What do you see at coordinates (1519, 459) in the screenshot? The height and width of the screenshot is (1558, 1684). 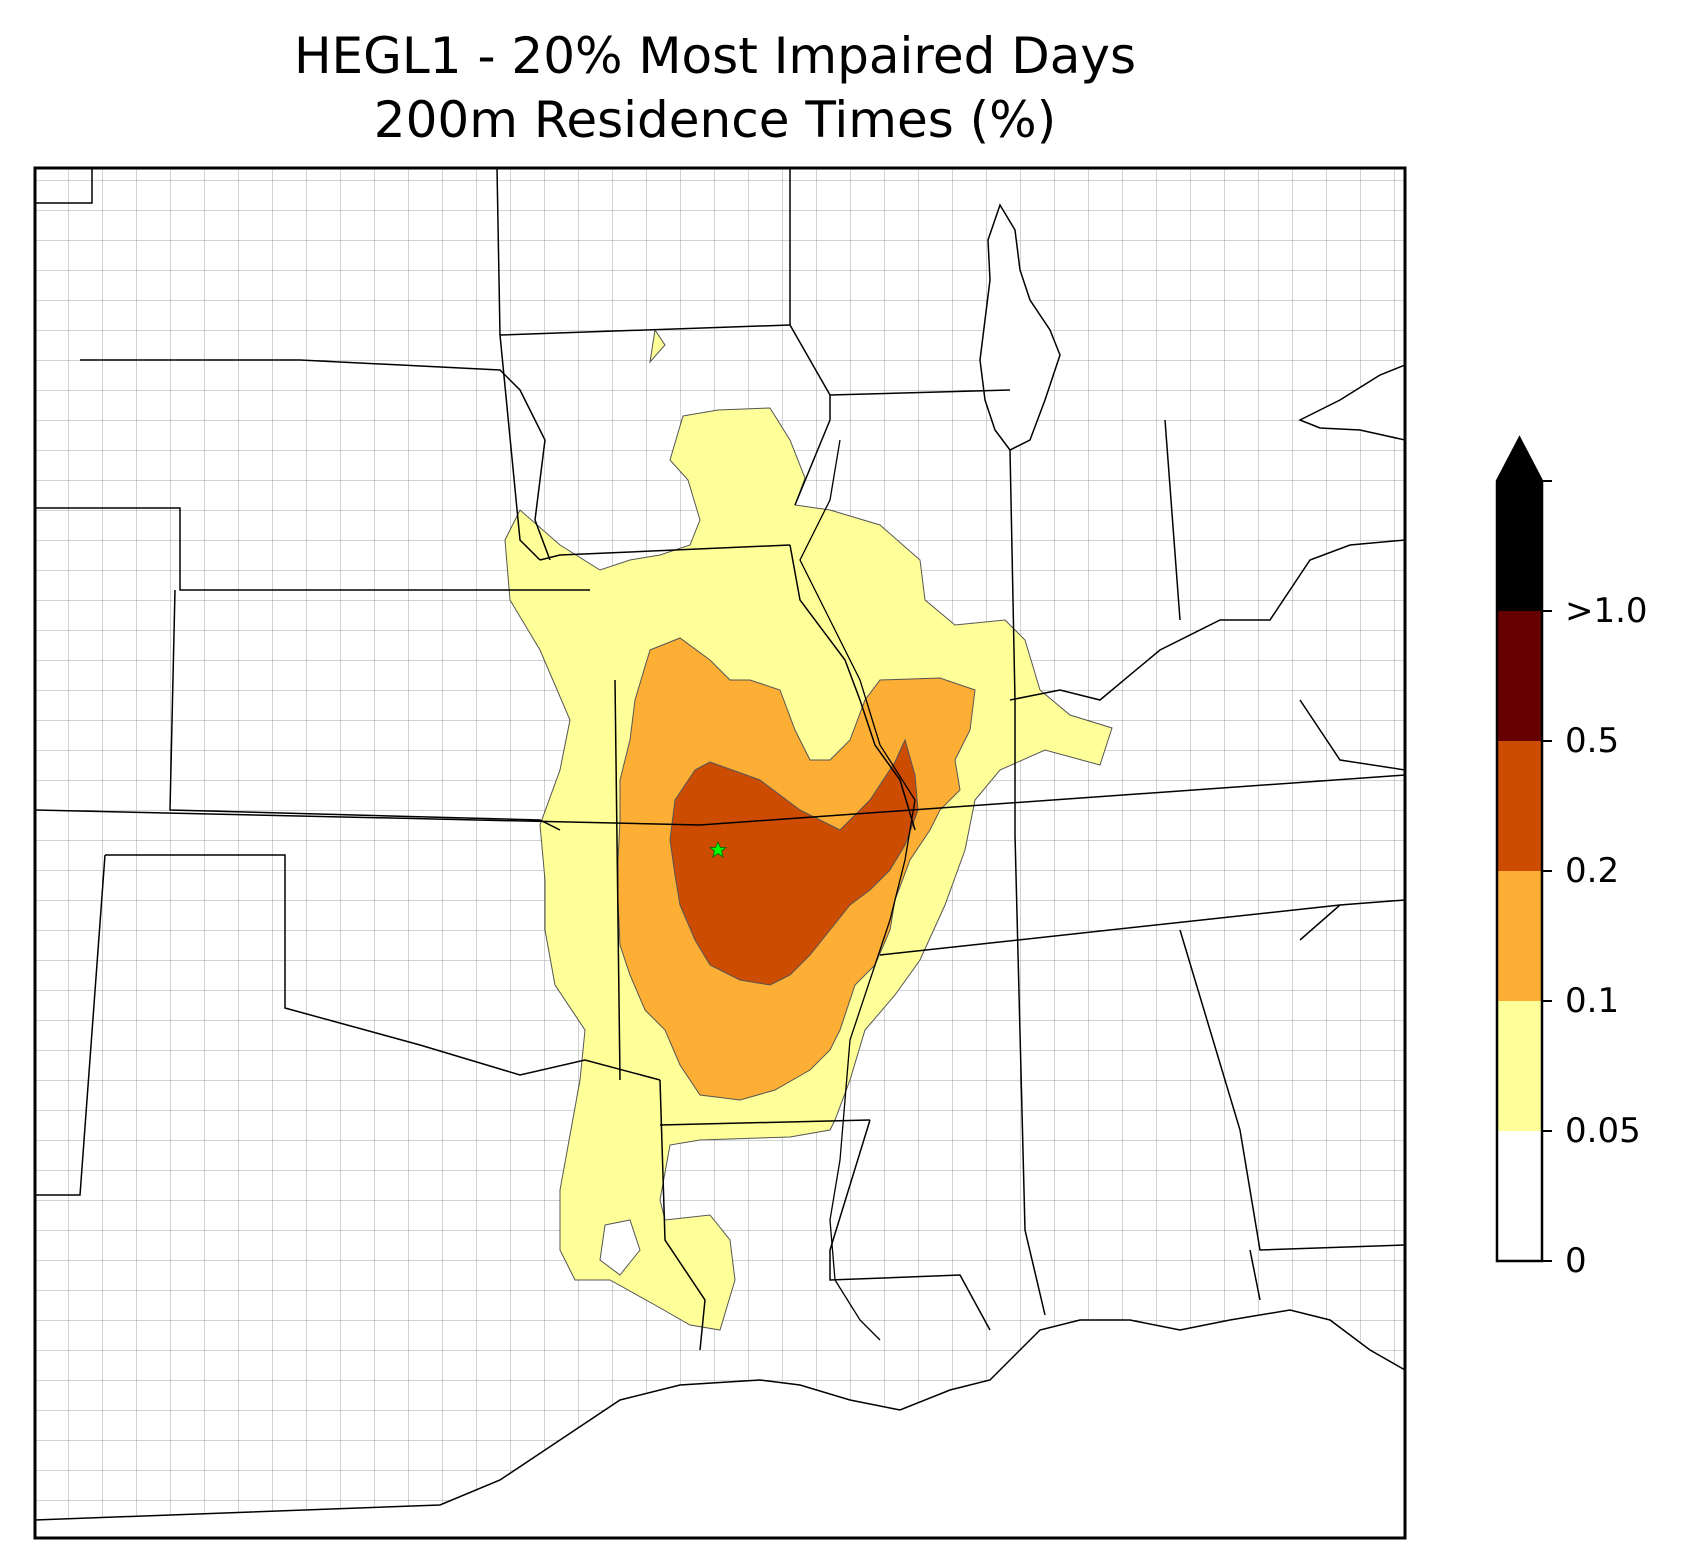 I see `colorbar-extend-arrow` at bounding box center [1519, 459].